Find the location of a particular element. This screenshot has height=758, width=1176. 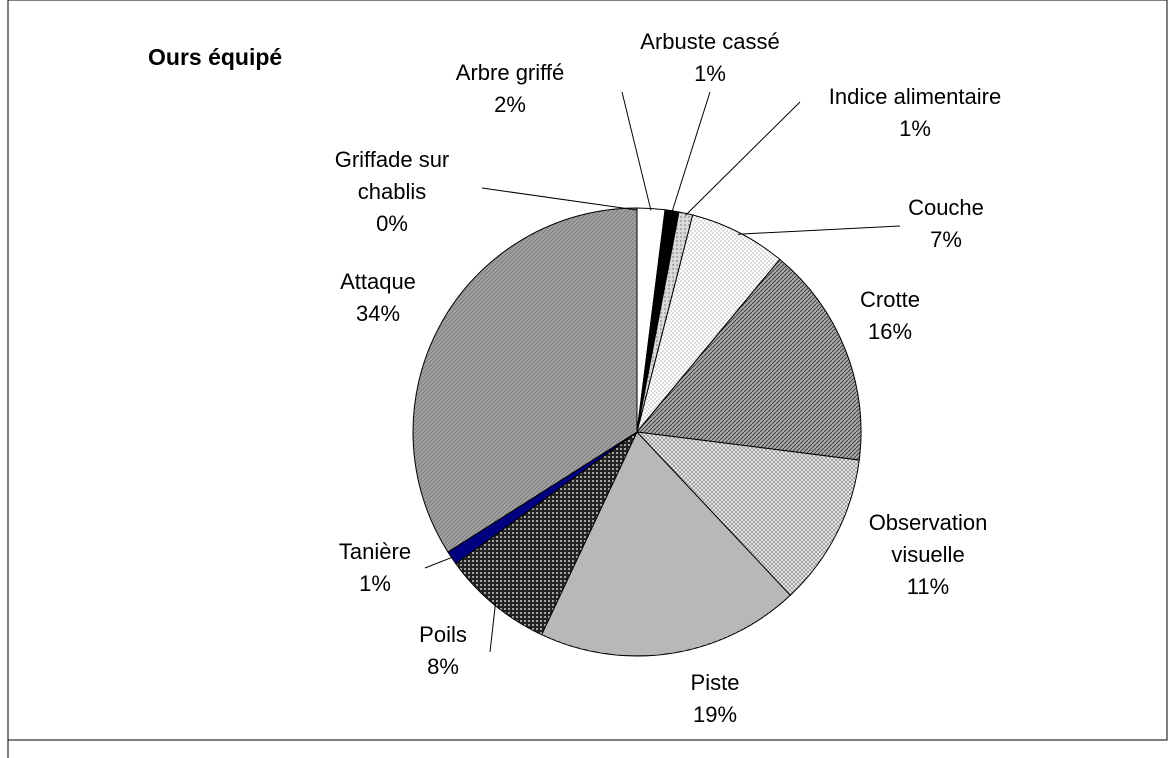

slice-label: Poils 8% is located at coordinates (443, 651).